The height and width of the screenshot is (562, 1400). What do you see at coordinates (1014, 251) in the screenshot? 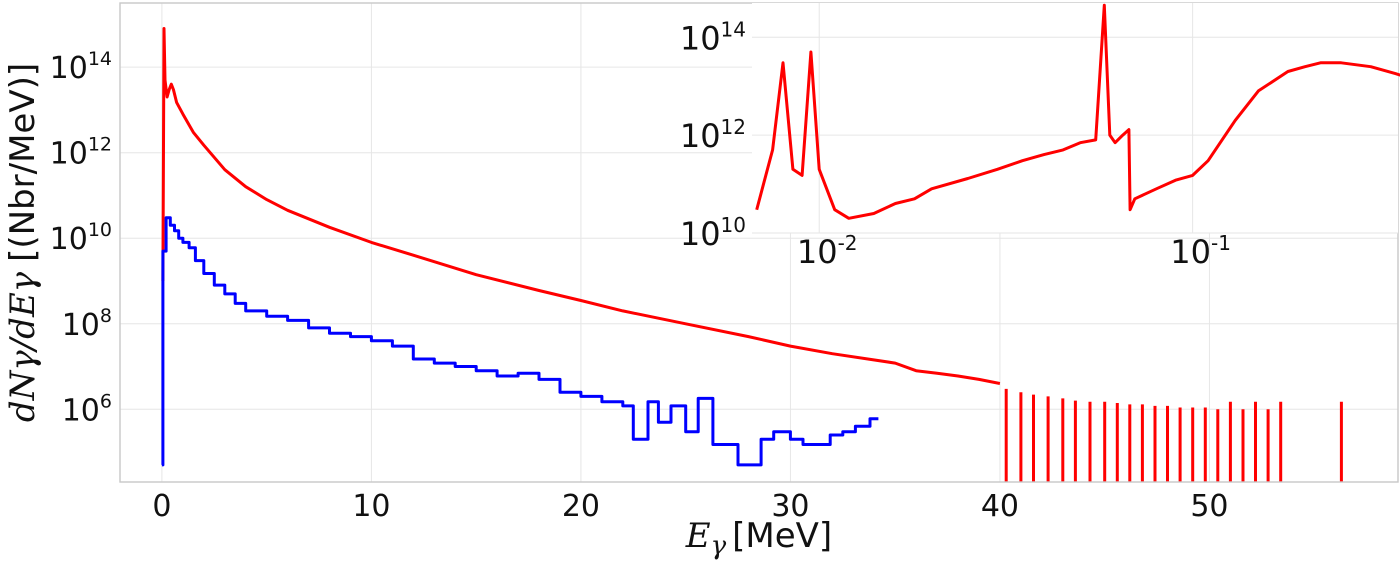
I see `inset-x-tick-labels: 10⁻² 10⁻¹` at bounding box center [1014, 251].